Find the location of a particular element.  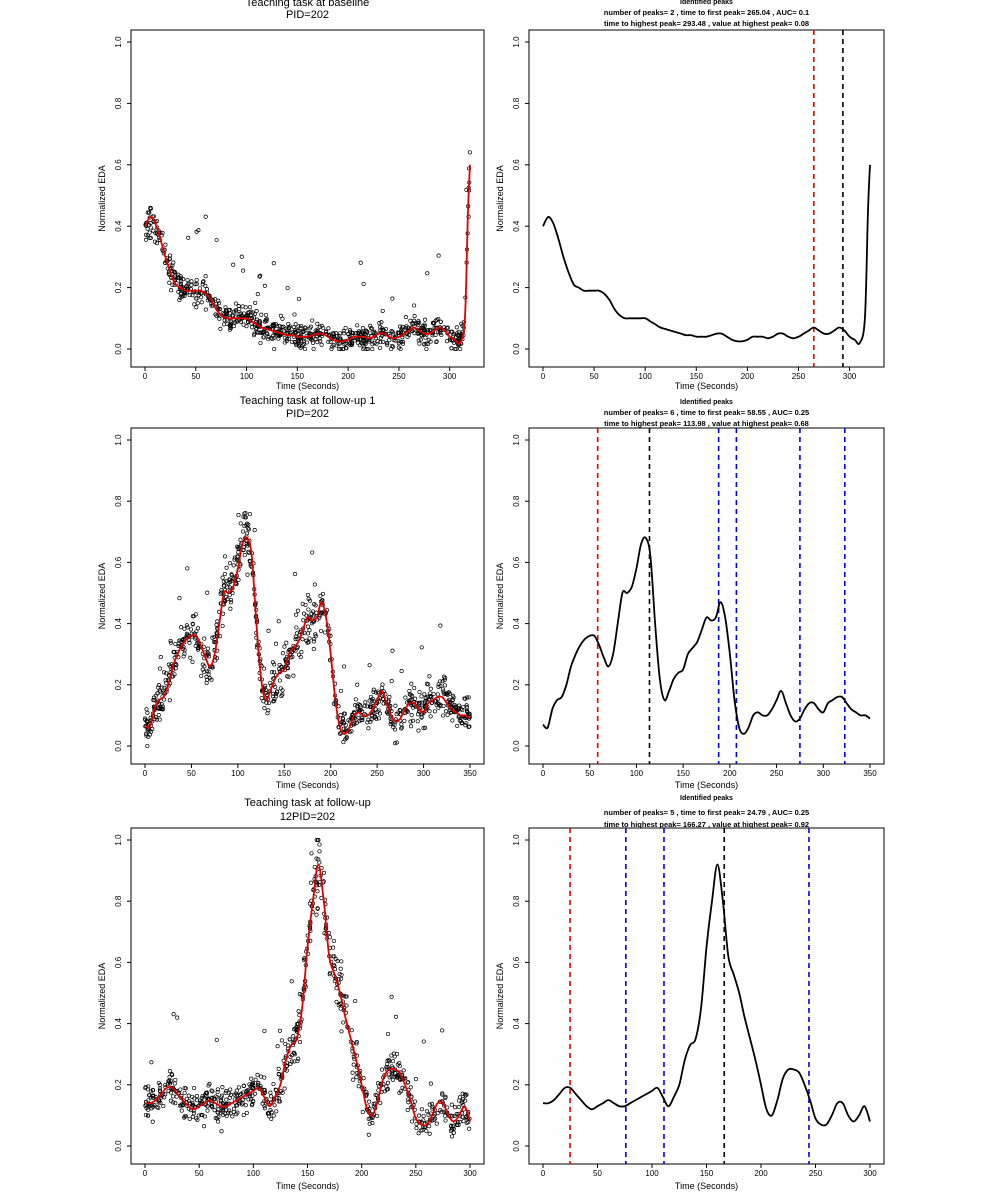

plot-frame is located at coordinates (307, 198).